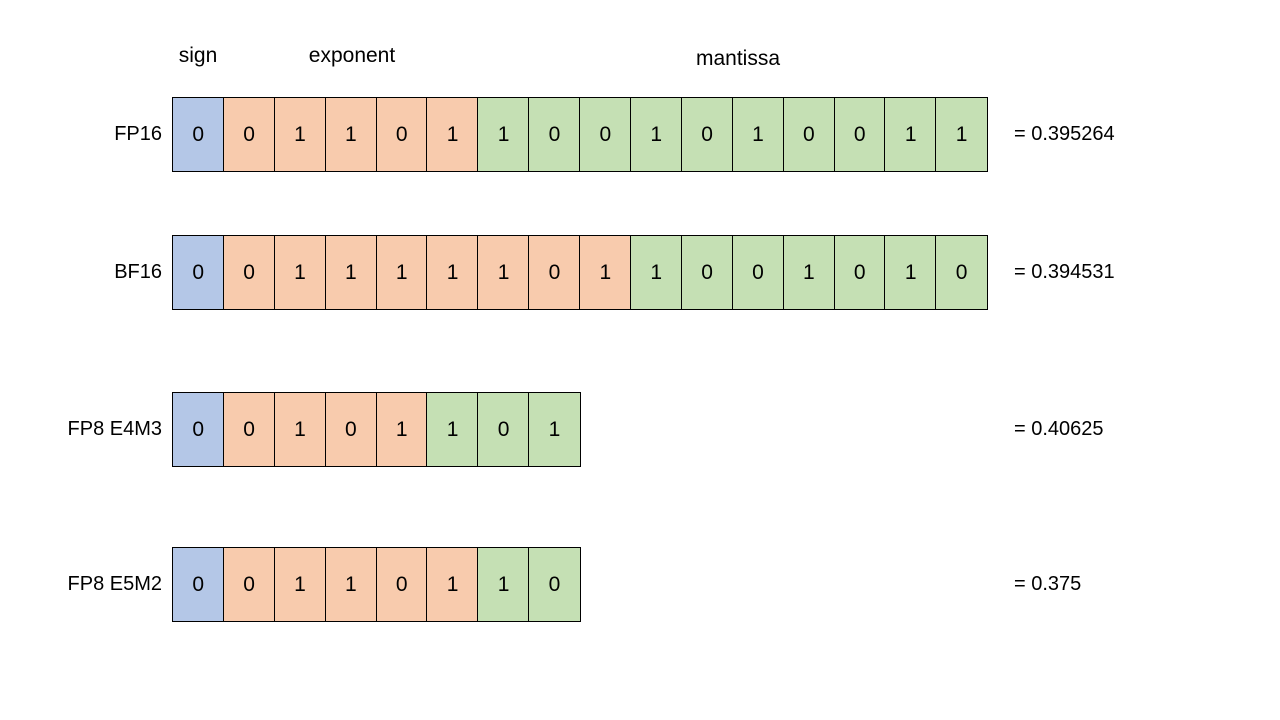 The height and width of the screenshot is (720, 1280). I want to click on decimal-value: = 0.40625, so click(1059, 429).